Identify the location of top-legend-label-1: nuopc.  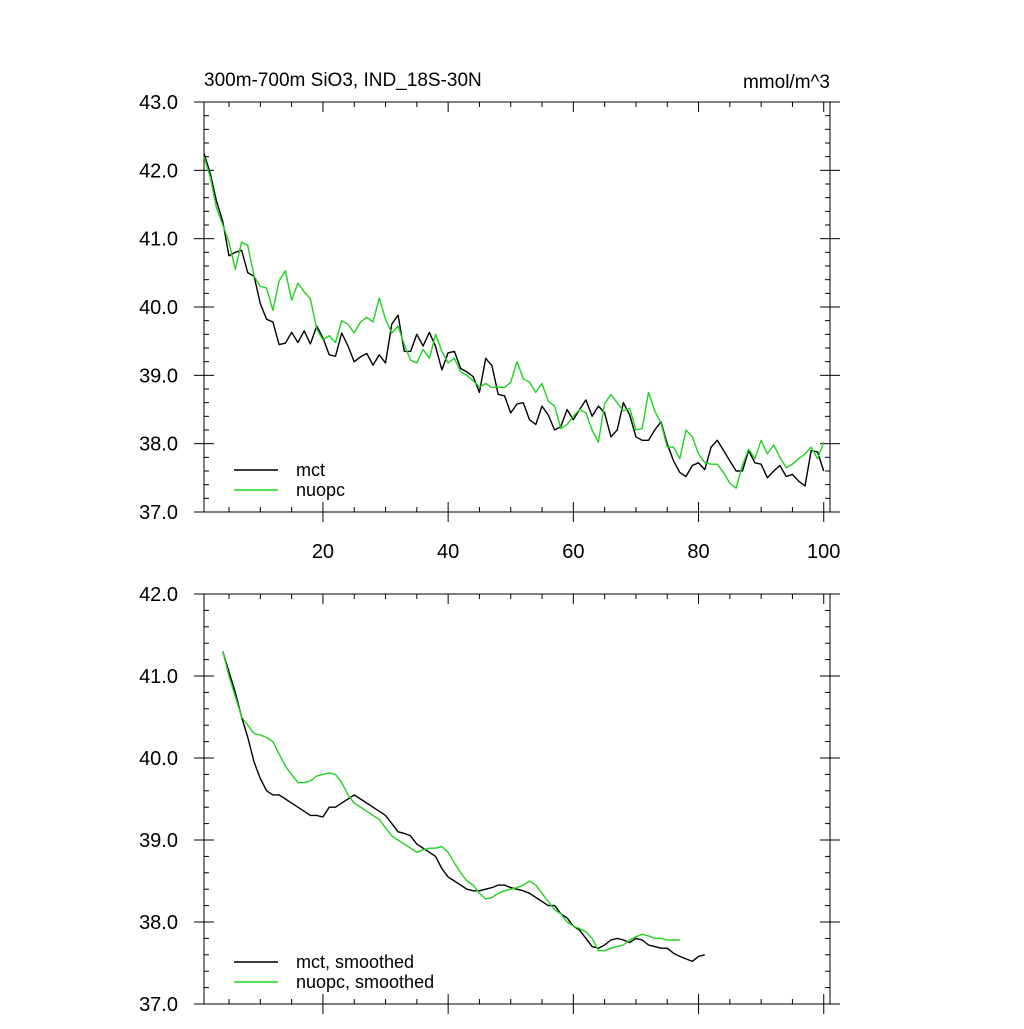
(320, 490).